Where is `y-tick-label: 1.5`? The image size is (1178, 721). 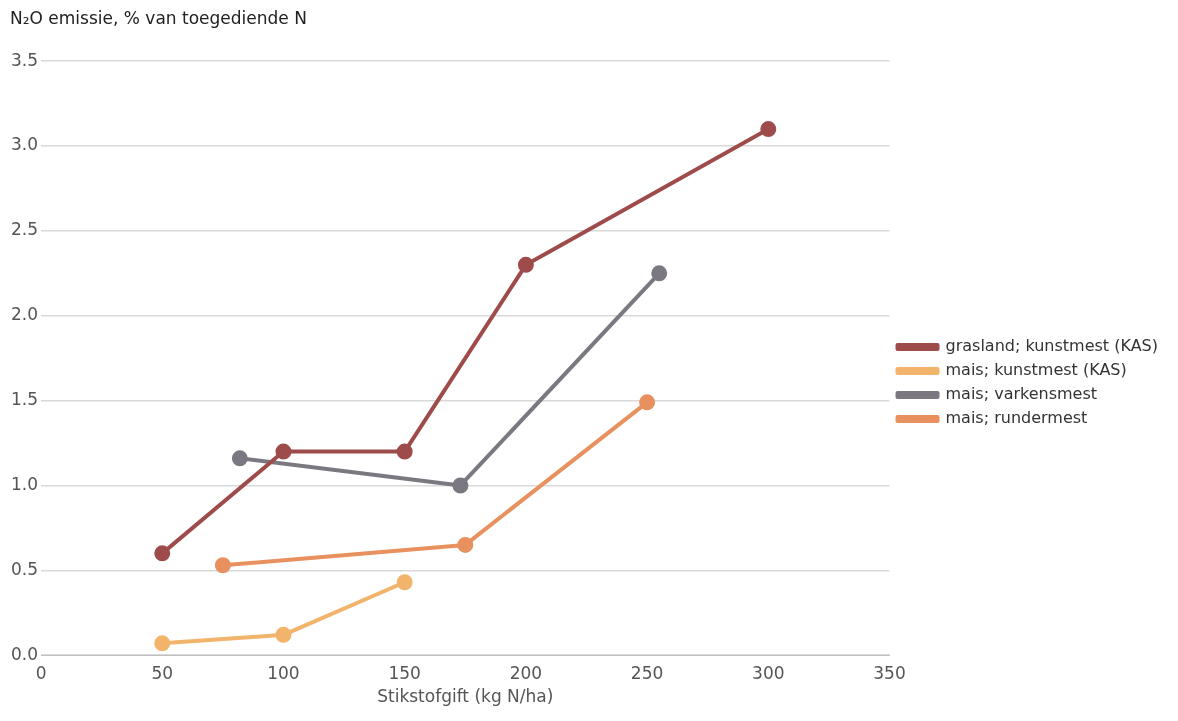
y-tick-label: 1.5 is located at coordinates (24, 399).